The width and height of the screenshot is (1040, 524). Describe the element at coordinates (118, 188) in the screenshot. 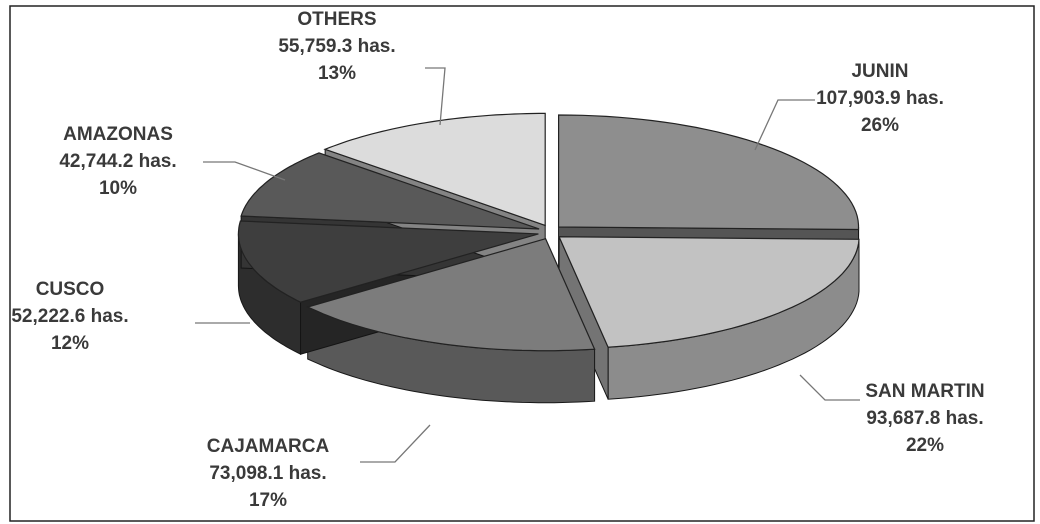

I see `slice-percent-label: 10%` at that location.